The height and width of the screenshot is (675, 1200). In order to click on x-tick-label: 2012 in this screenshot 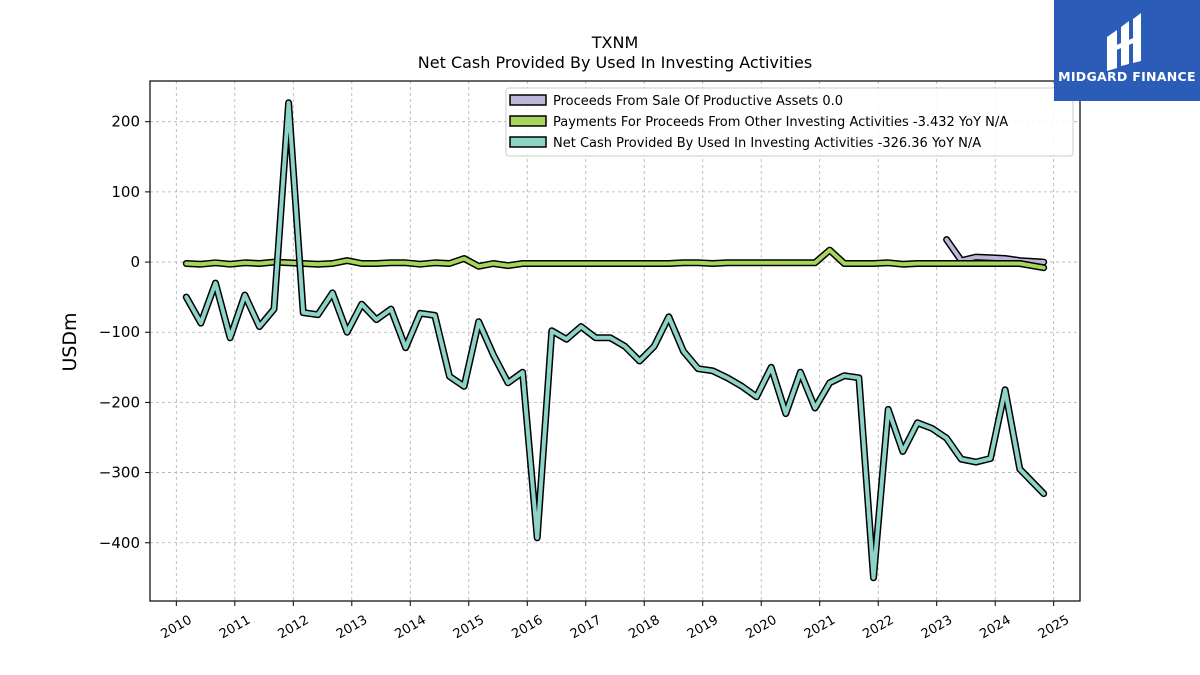, I will do `click(293, 628)`.